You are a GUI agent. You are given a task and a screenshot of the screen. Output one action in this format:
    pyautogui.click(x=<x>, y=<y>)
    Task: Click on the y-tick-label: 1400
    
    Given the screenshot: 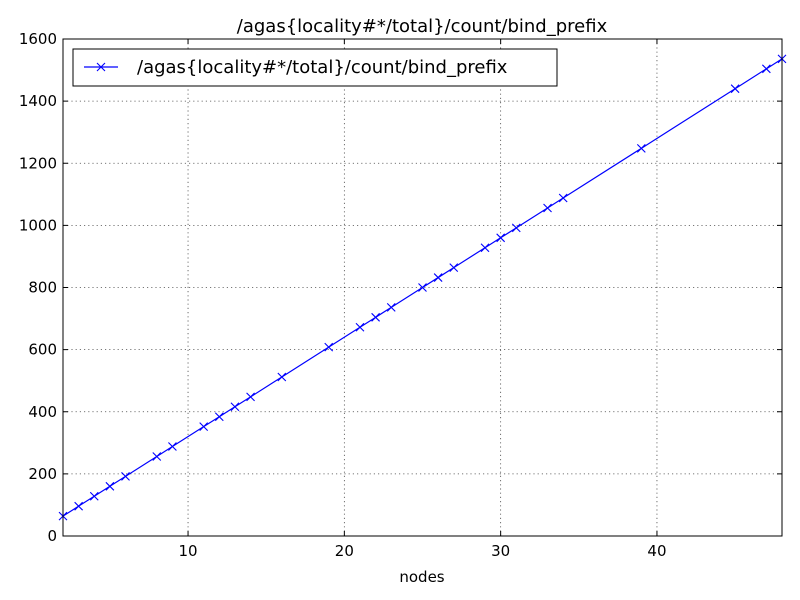 What is the action you would take?
    pyautogui.click(x=38, y=101)
    